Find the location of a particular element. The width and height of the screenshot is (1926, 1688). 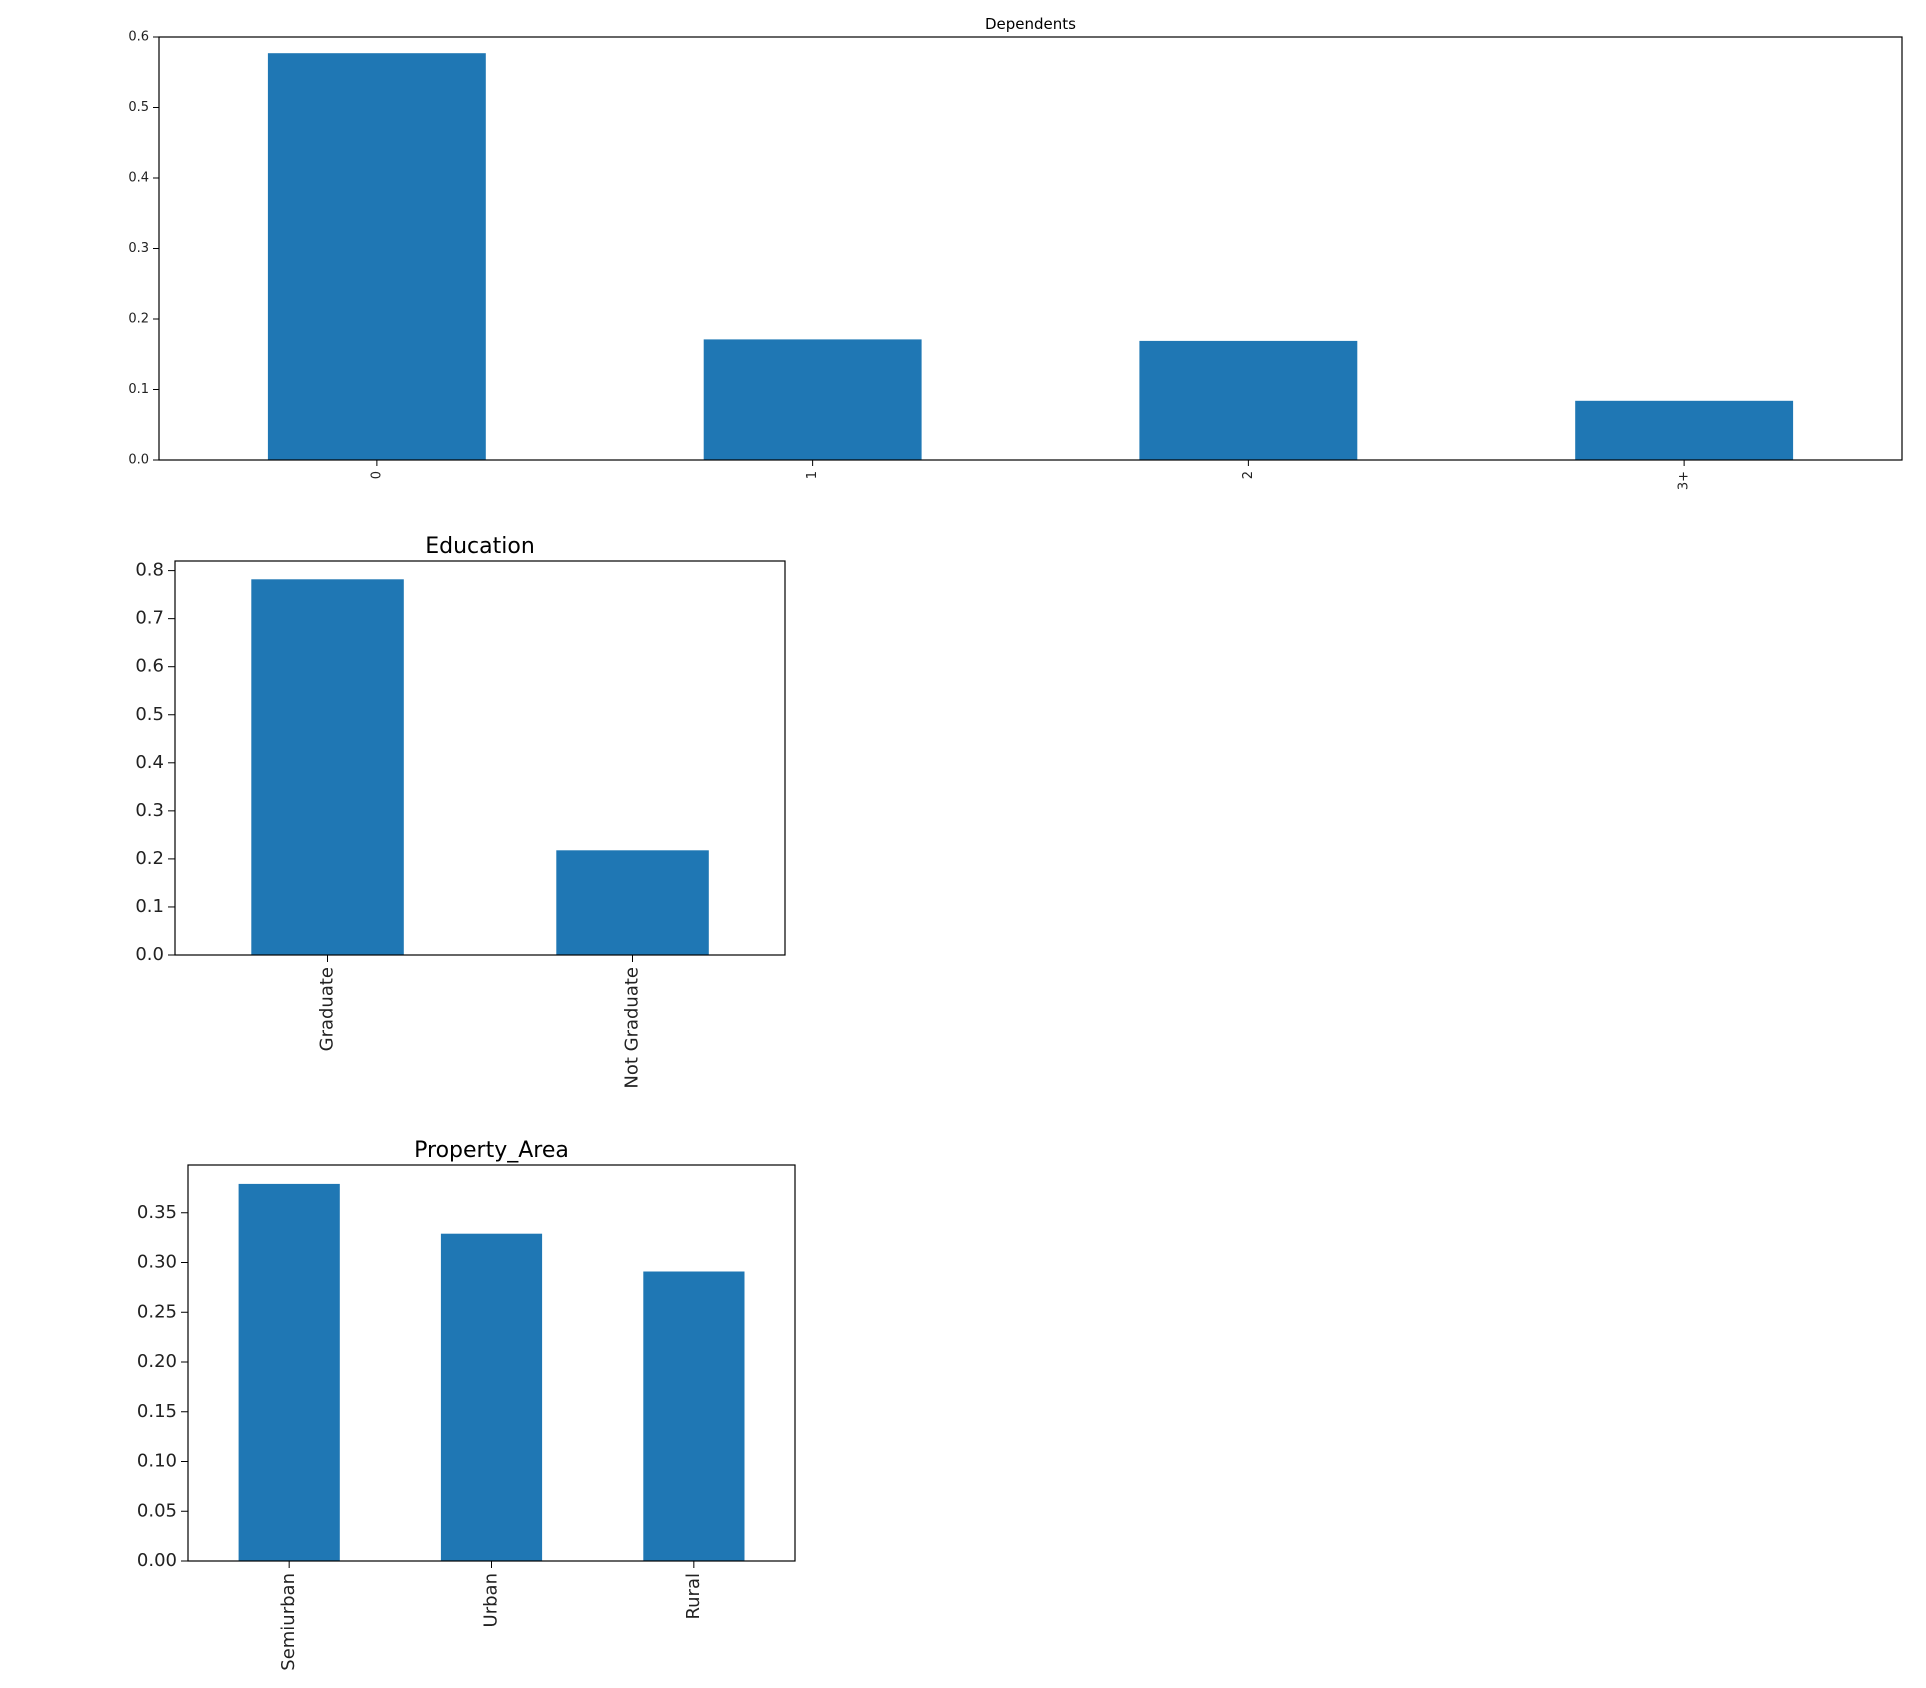

chart-title: Property_Area is located at coordinates (491, 1150).